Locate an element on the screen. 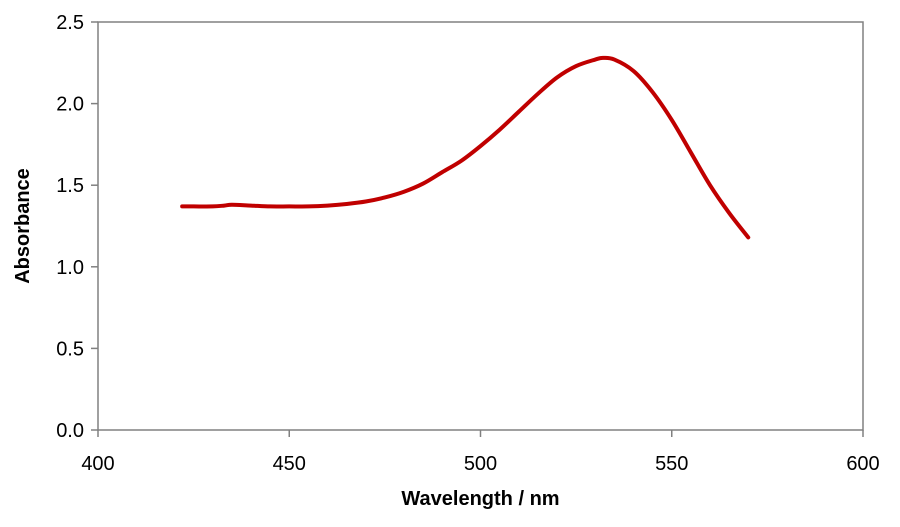  y-tick-label: 0.5 is located at coordinates (70, 349).